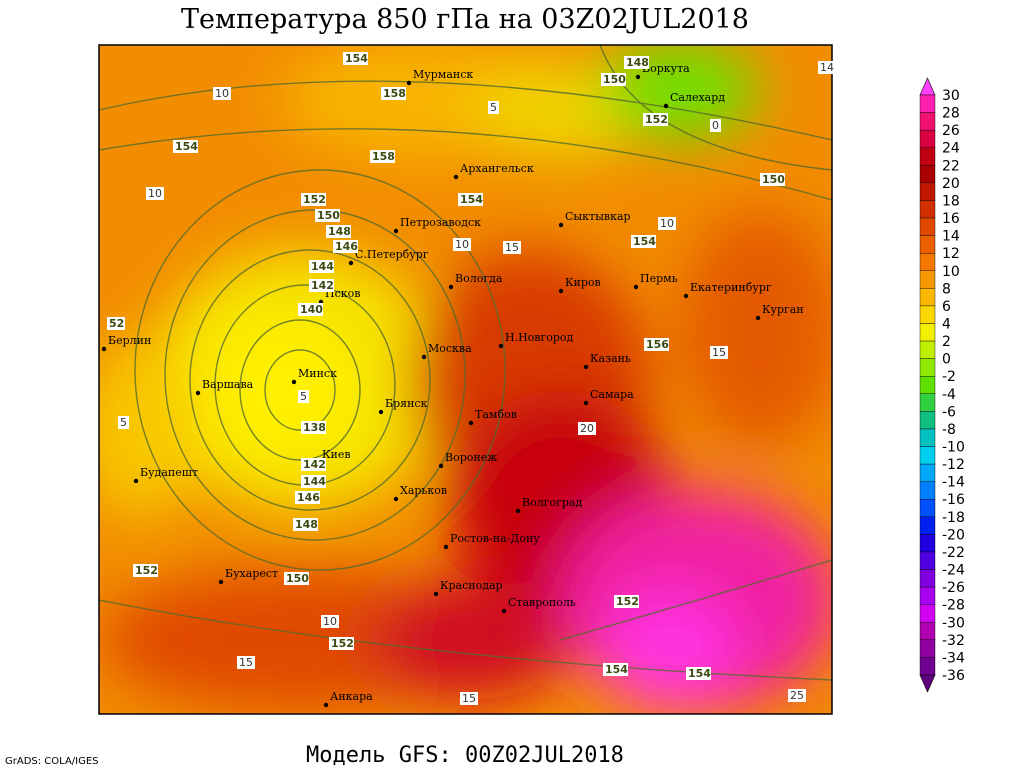 Image resolution: width=1024 pixels, height=768 pixels. What do you see at coordinates (610, 358) in the screenshot?
I see `city-label: Казань` at bounding box center [610, 358].